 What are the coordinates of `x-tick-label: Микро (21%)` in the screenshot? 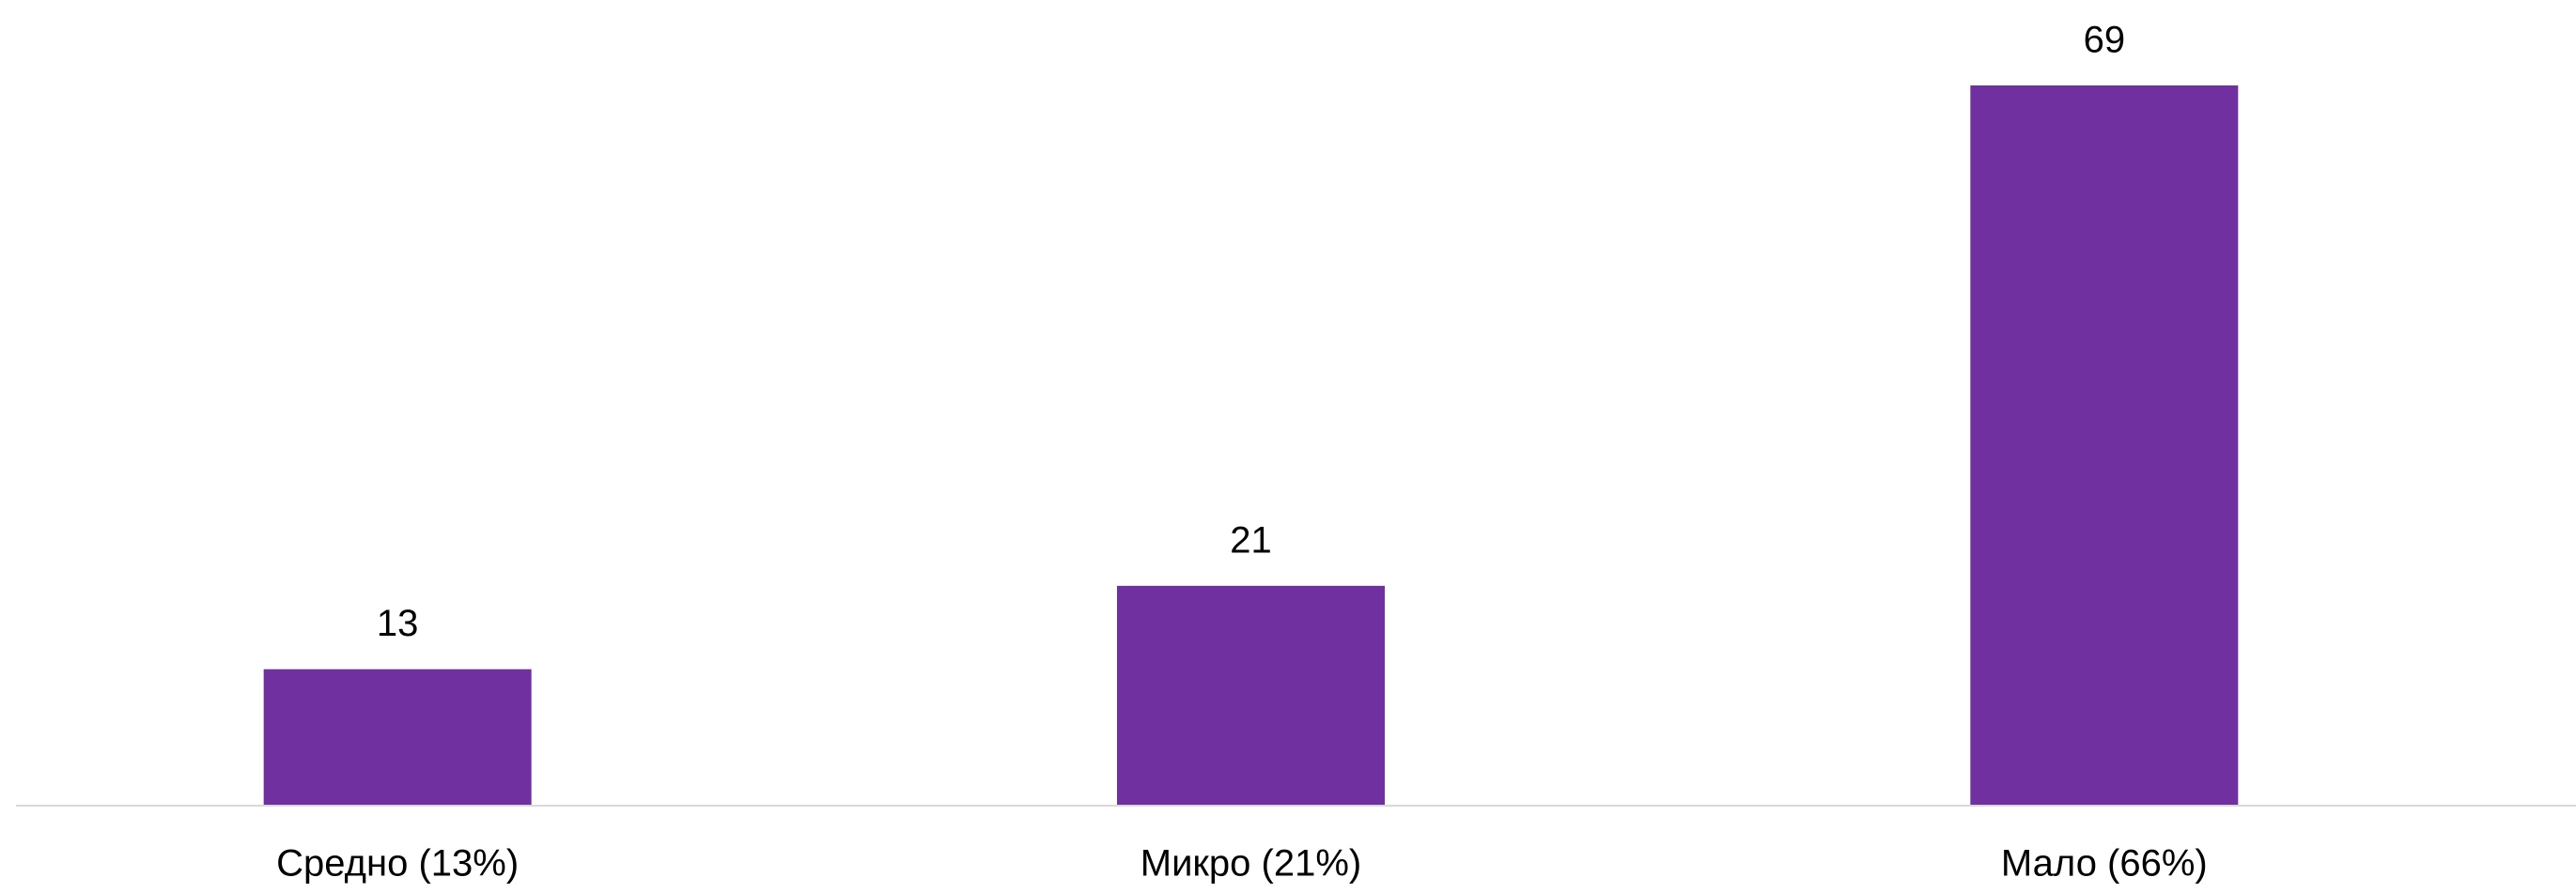 It's located at (1251, 864).